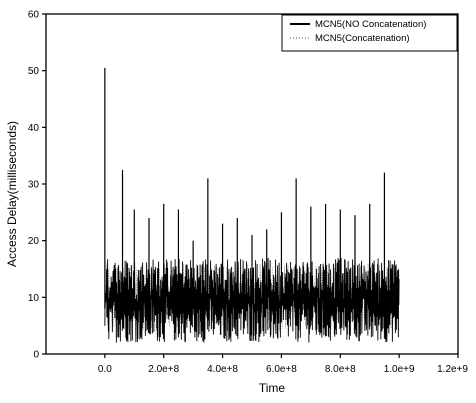 The height and width of the screenshot is (403, 476). What do you see at coordinates (362, 38) in the screenshot?
I see `legend-label: MCN5(Concatenation)` at bounding box center [362, 38].